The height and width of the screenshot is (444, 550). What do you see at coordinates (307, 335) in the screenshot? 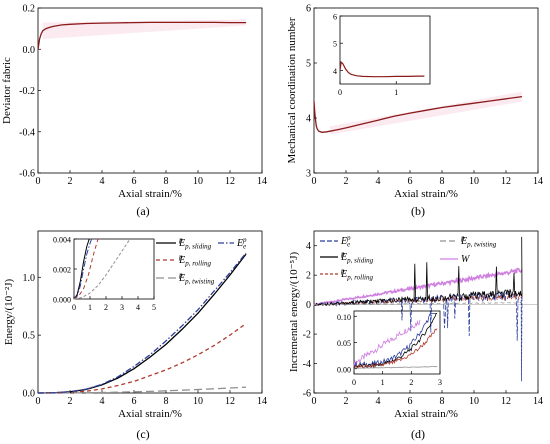
I see `y-tick-label: -2` at bounding box center [307, 335].